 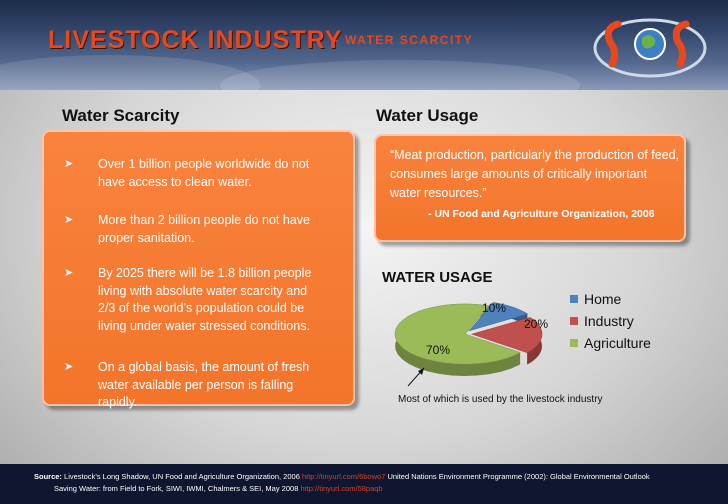 What do you see at coordinates (438, 350) in the screenshot?
I see `pie-data-label: 70%` at bounding box center [438, 350].